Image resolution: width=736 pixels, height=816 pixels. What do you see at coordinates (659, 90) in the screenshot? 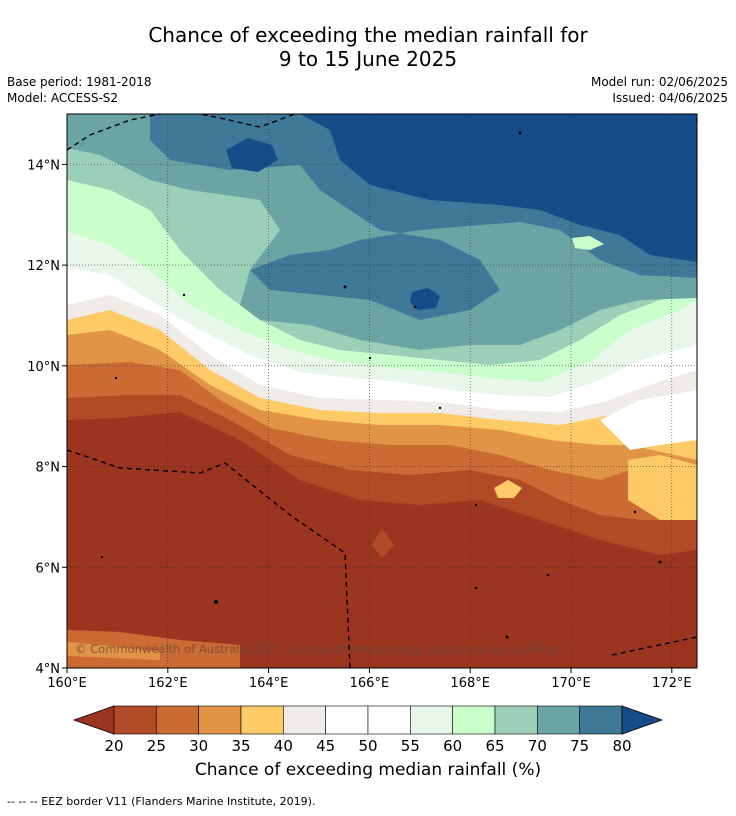
I see `meta-right: Model run: 02/06/2025 Issued: 04/06/2025` at bounding box center [659, 90].